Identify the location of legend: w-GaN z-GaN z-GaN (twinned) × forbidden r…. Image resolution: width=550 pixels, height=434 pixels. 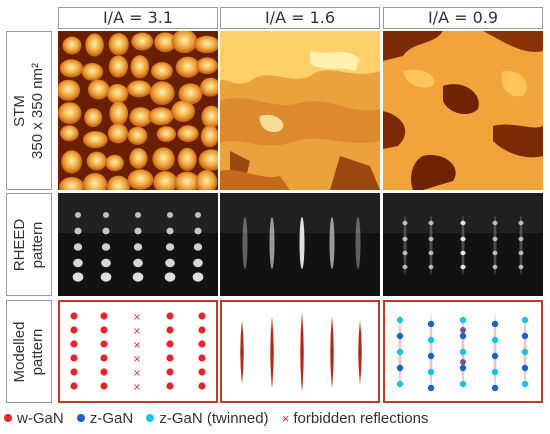
(276, 419).